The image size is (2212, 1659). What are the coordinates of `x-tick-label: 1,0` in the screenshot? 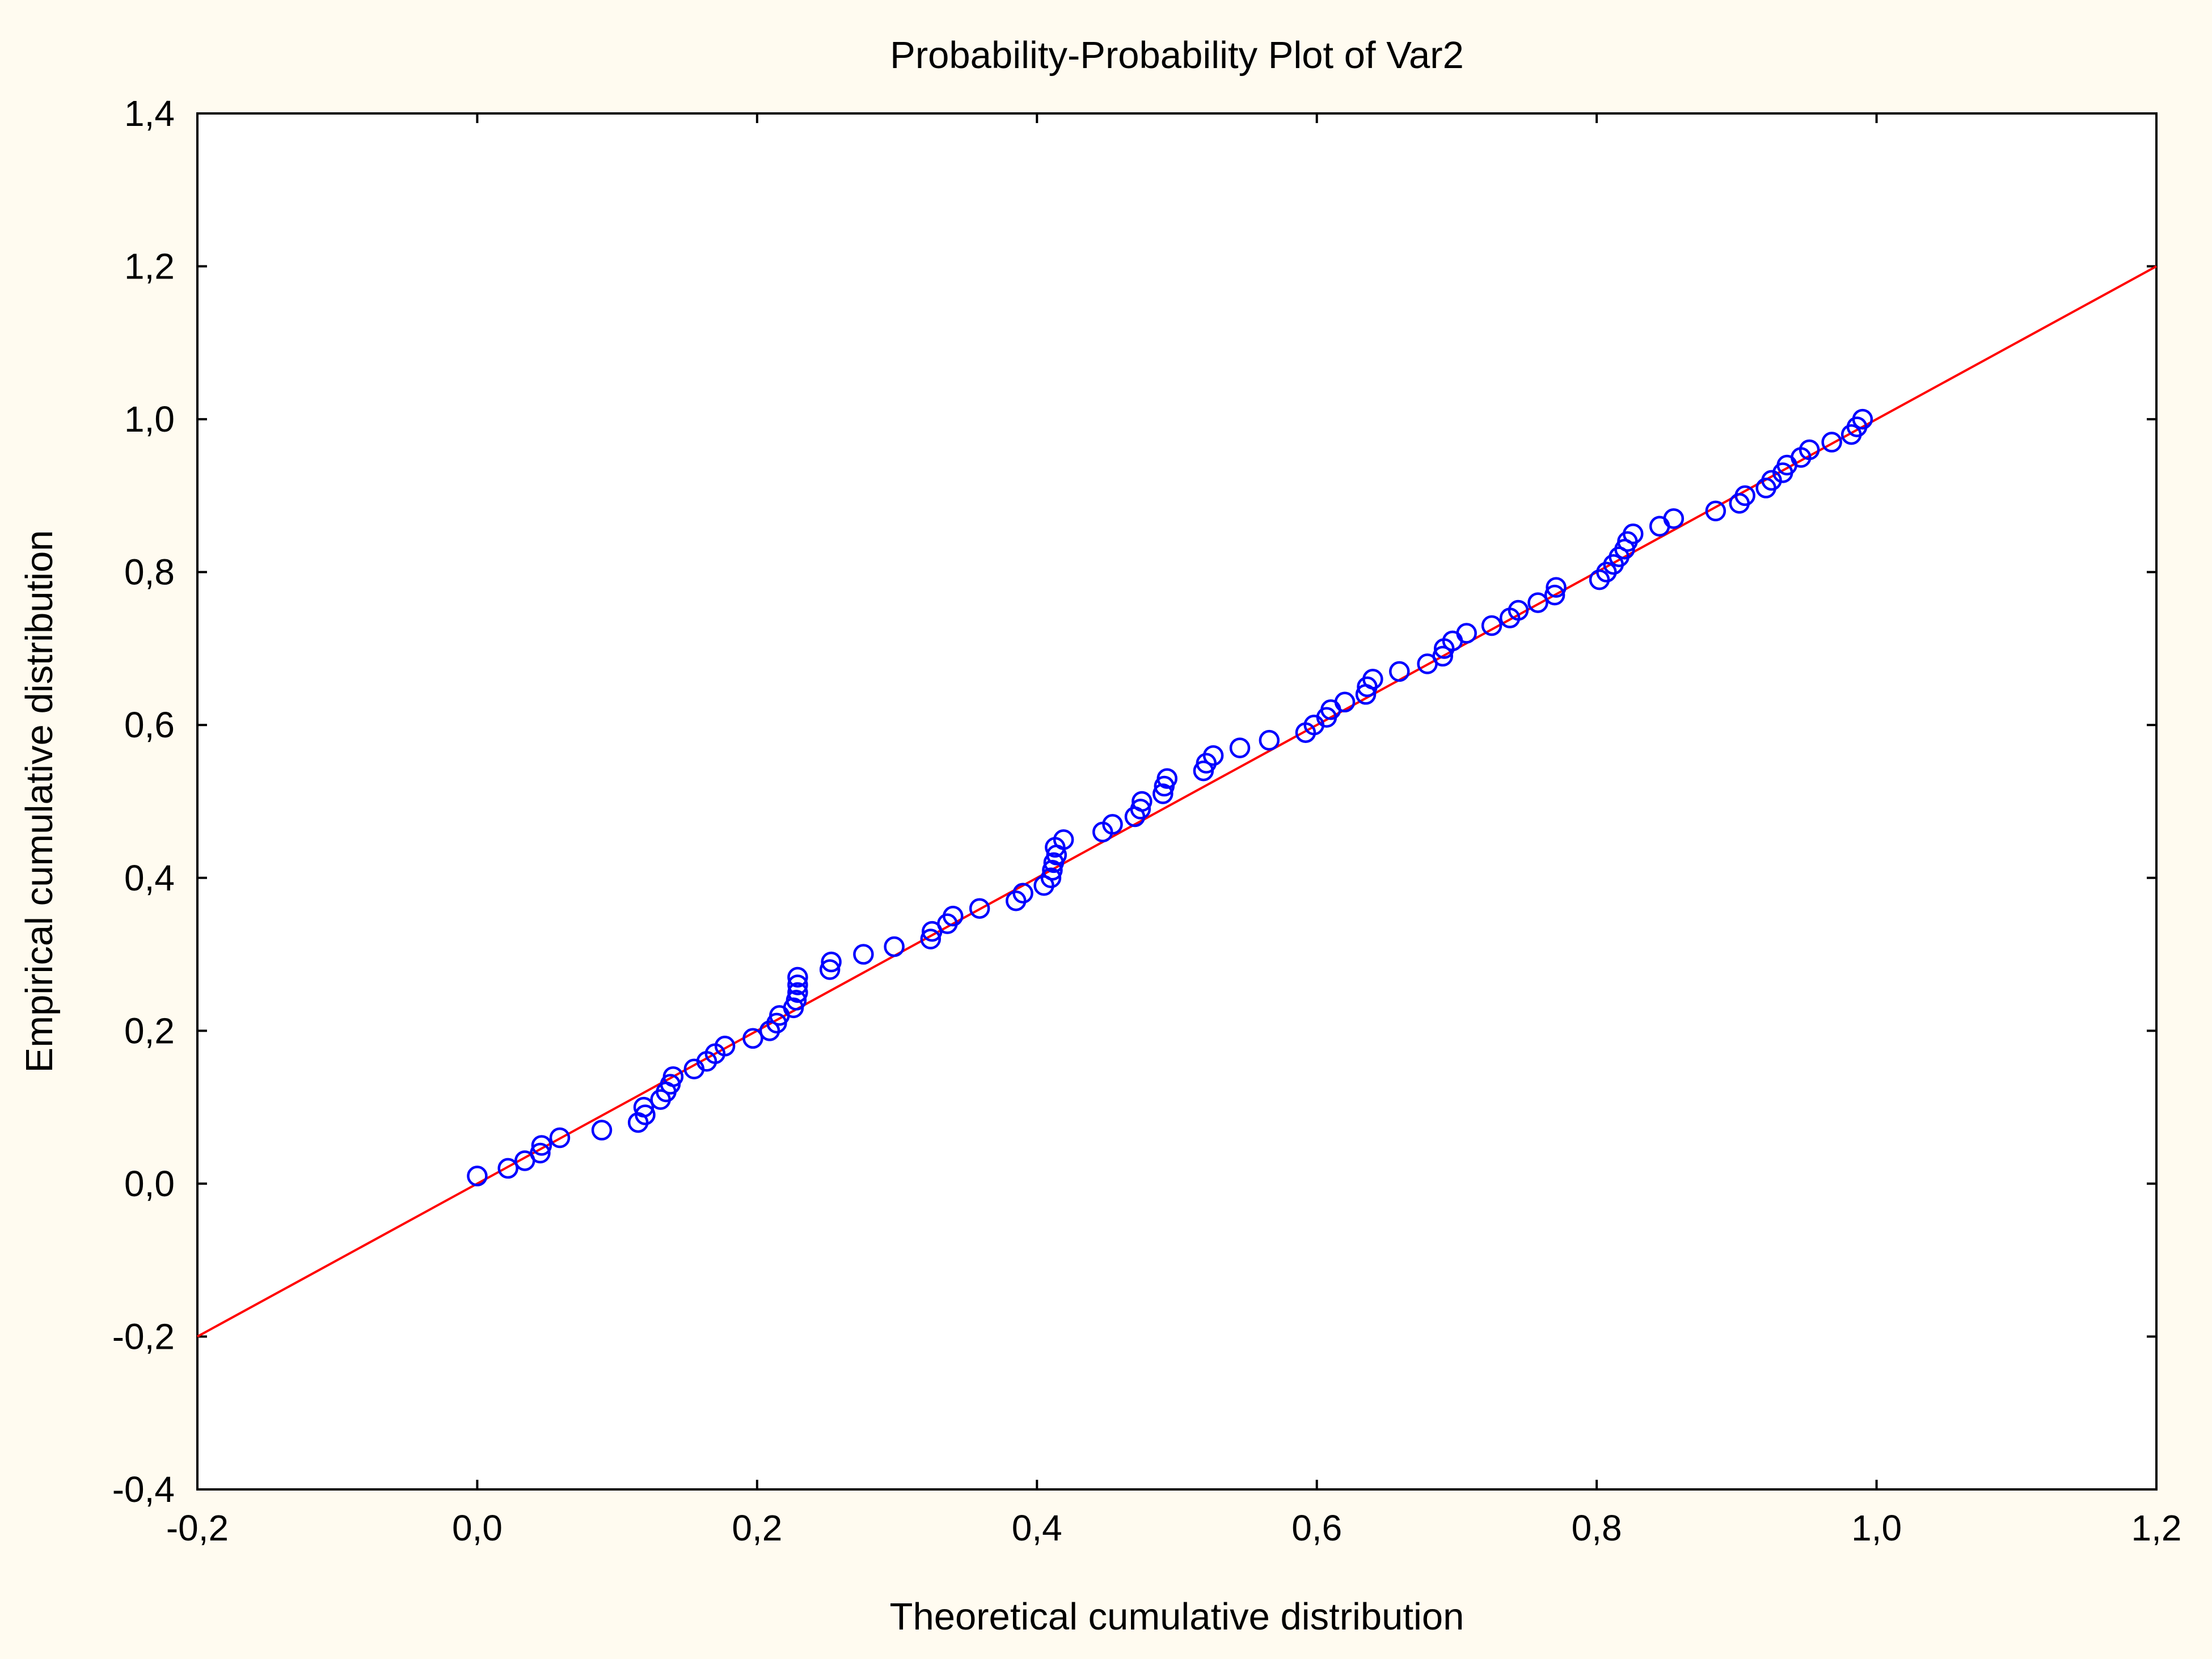 It's located at (1876, 1528).